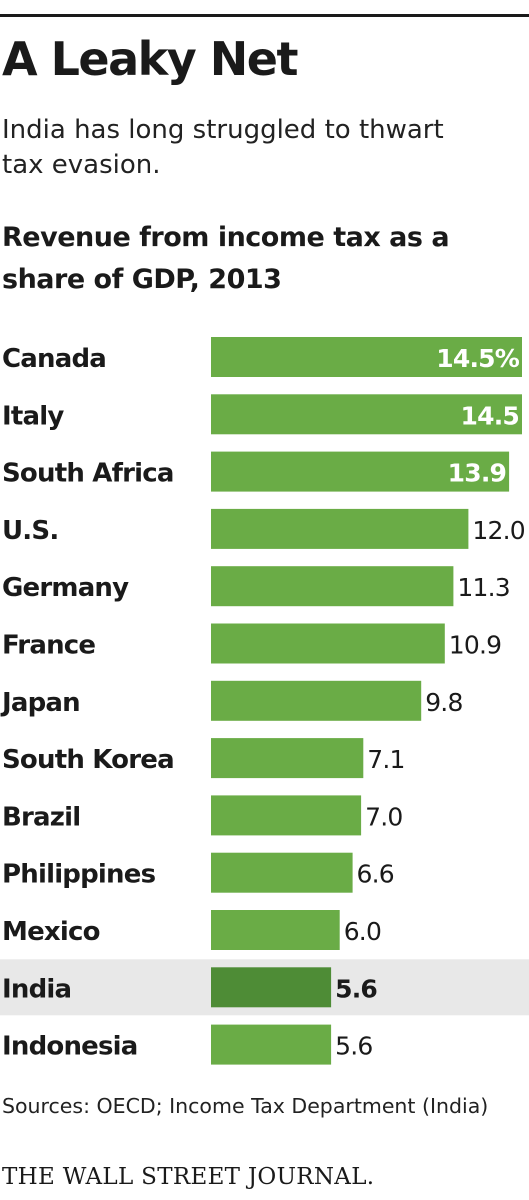 Image resolution: width=529 pixels, height=1200 pixels. Describe the element at coordinates (286, 815) in the screenshot. I see `bar-brazil` at that location.